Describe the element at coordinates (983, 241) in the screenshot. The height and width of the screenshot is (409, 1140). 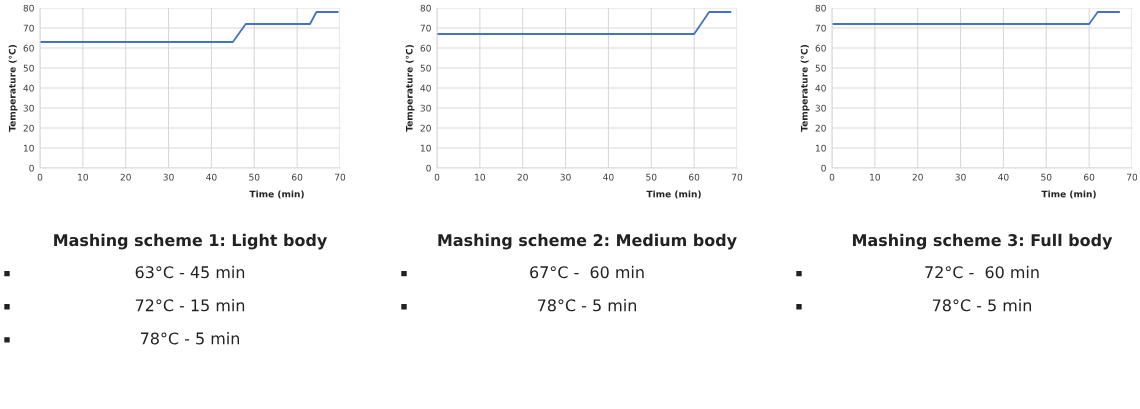
I see `text: Mashing scheme 3: Full body` at that location.